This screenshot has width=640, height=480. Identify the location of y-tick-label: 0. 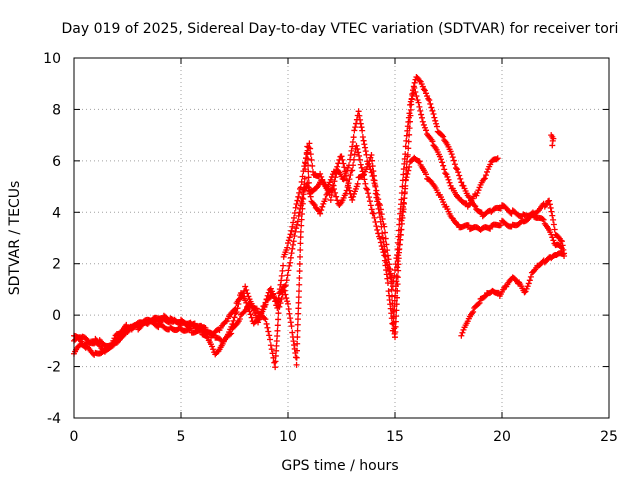
(56, 316).